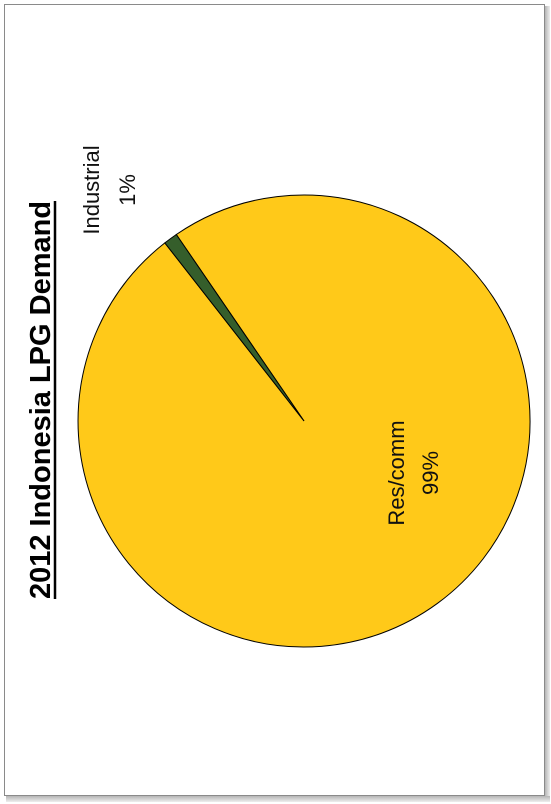 Image resolution: width=551 pixels, height=804 pixels. Describe the element at coordinates (396, 472) in the screenshot. I see `slice-label-res-comm: Res/comm` at that location.